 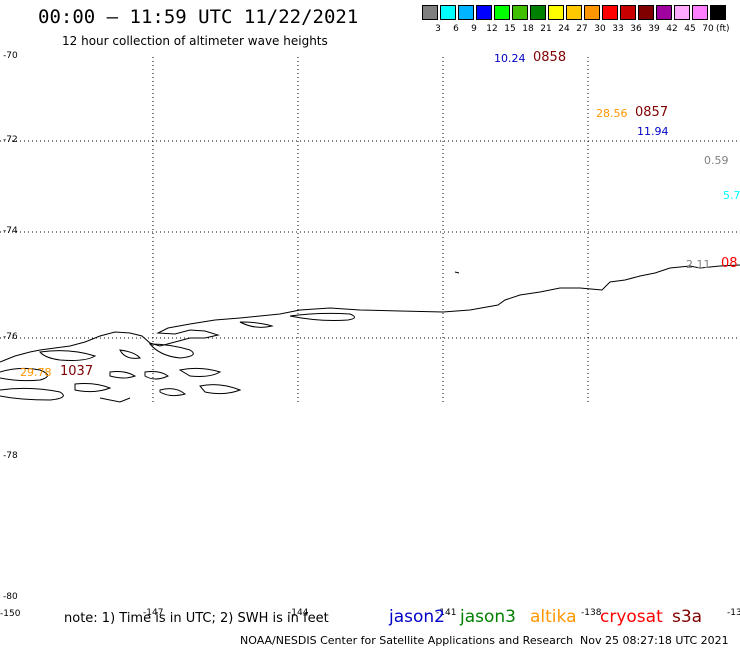 What do you see at coordinates (510, 29) in the screenshot?
I see `legend-label: 15` at bounding box center [510, 29].